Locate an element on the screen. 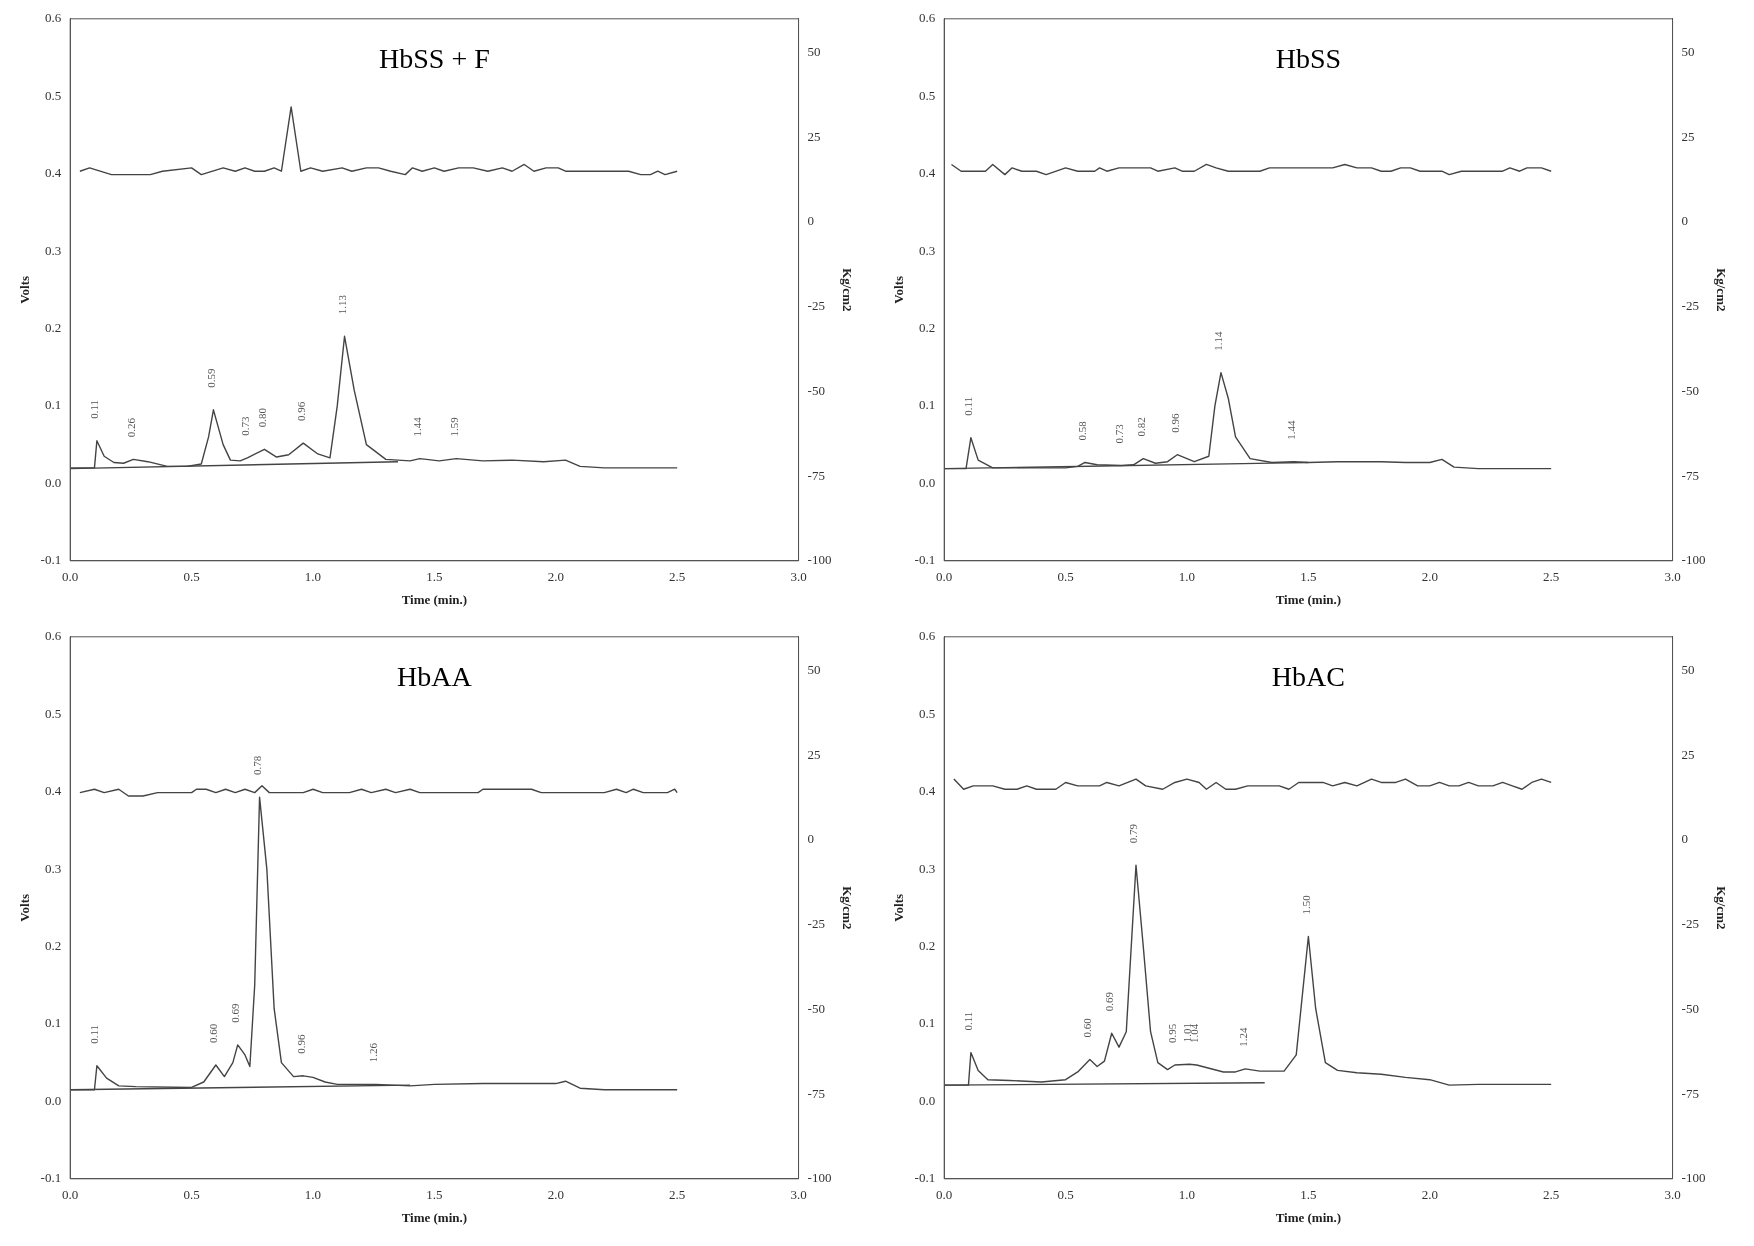 The height and width of the screenshot is (1246, 1754). annotation: 0.26 is located at coordinates (130, 427).